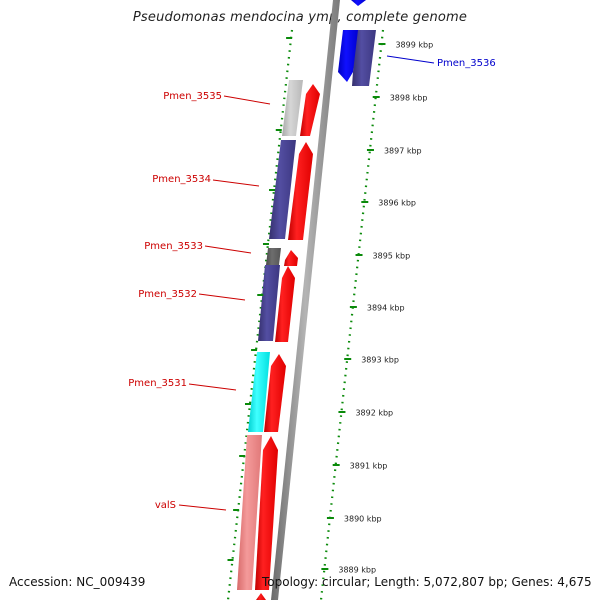 The width and height of the screenshot is (600, 600). Describe the element at coordinates (363, 519) in the screenshot. I see `scale-label: 3890 kbp` at that location.